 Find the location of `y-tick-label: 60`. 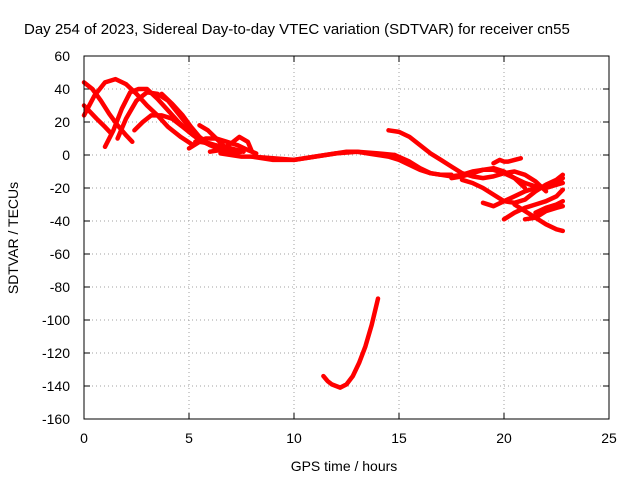

y-tick-label: 60 is located at coordinates (62, 56).